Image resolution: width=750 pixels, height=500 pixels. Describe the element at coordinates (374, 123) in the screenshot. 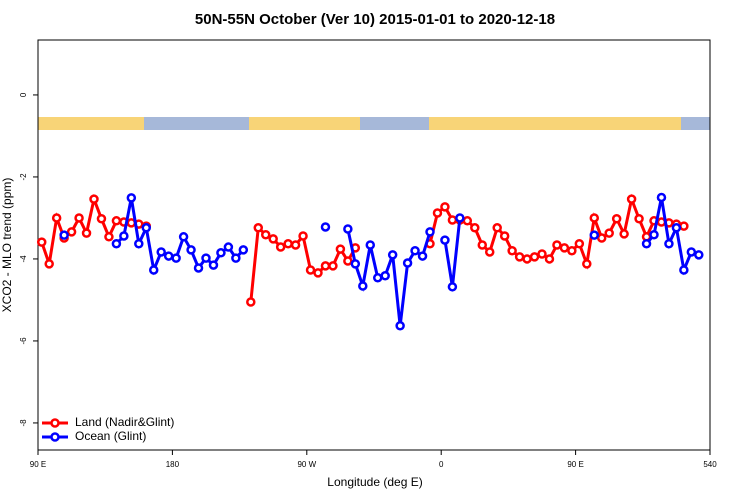

I see `land-ocean-strip` at that location.